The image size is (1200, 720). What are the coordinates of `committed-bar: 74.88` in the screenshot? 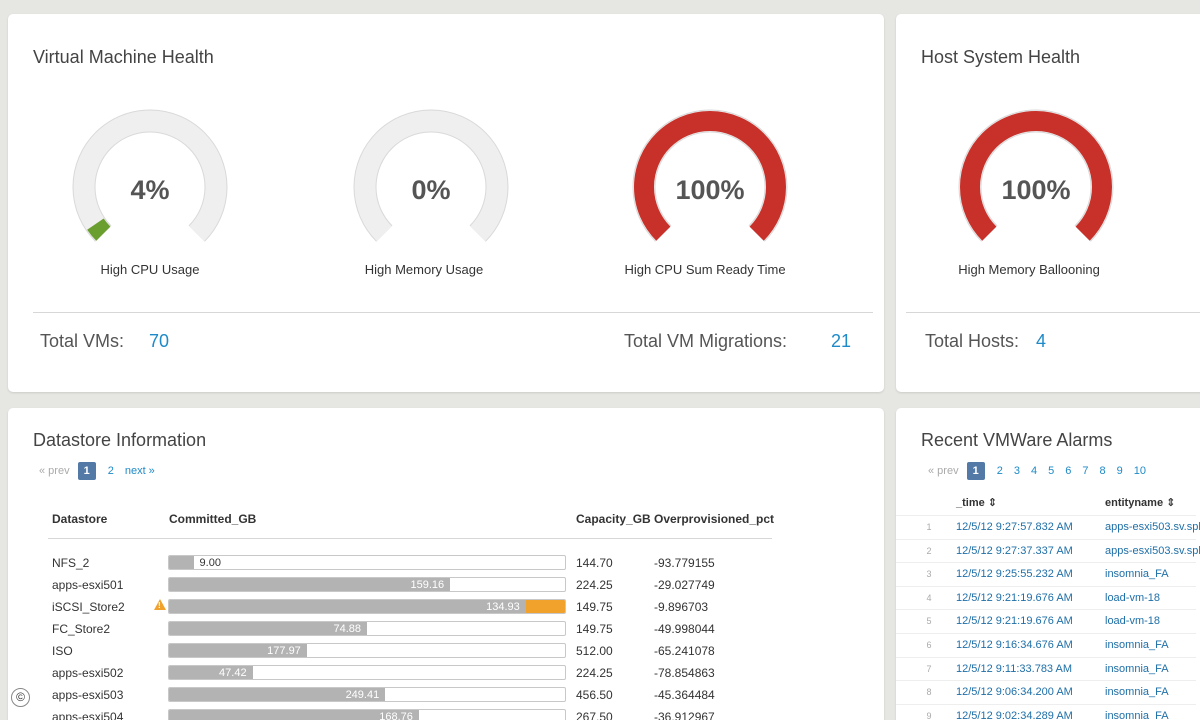 It's located at (367, 628).